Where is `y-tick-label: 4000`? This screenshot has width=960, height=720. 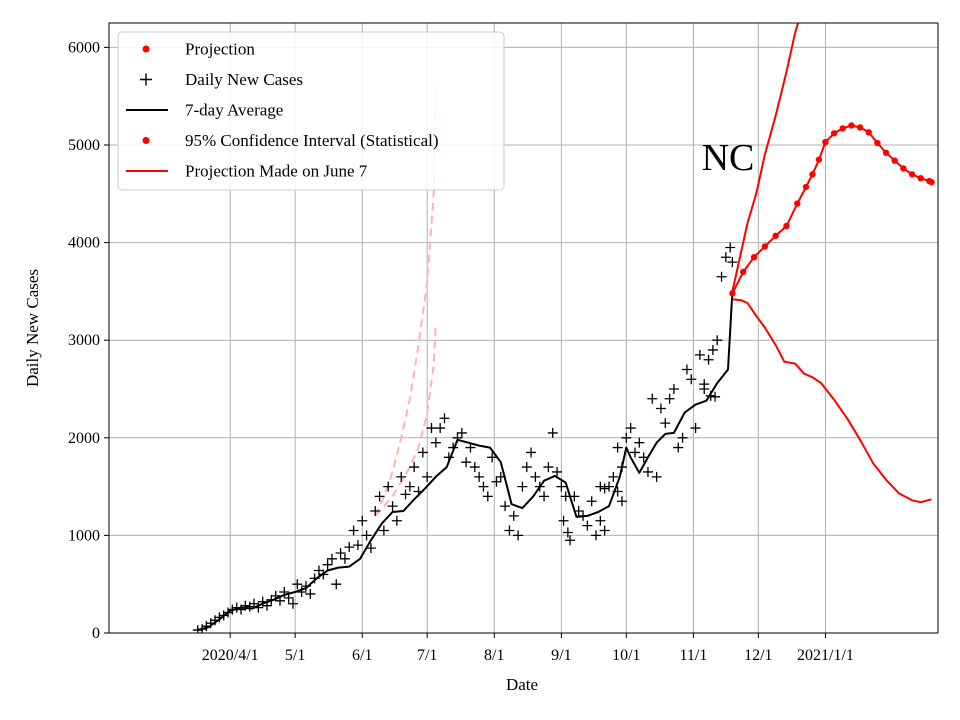 y-tick-label: 4000 is located at coordinates (84, 243).